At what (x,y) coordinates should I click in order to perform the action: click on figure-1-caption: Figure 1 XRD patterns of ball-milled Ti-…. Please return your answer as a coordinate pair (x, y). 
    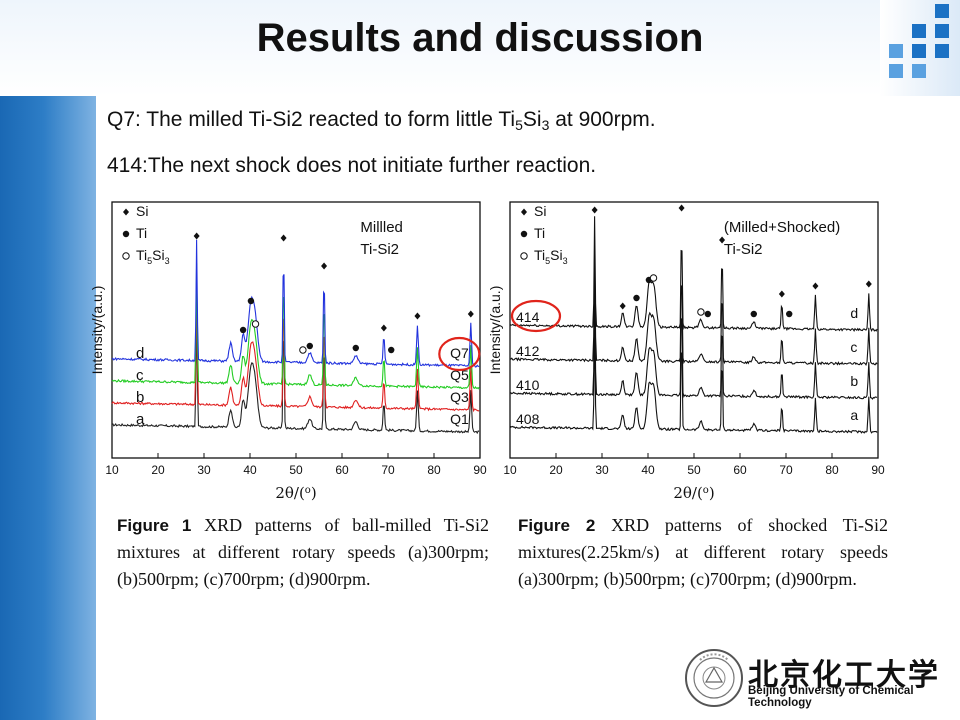
    Looking at the image, I should click on (303, 552).